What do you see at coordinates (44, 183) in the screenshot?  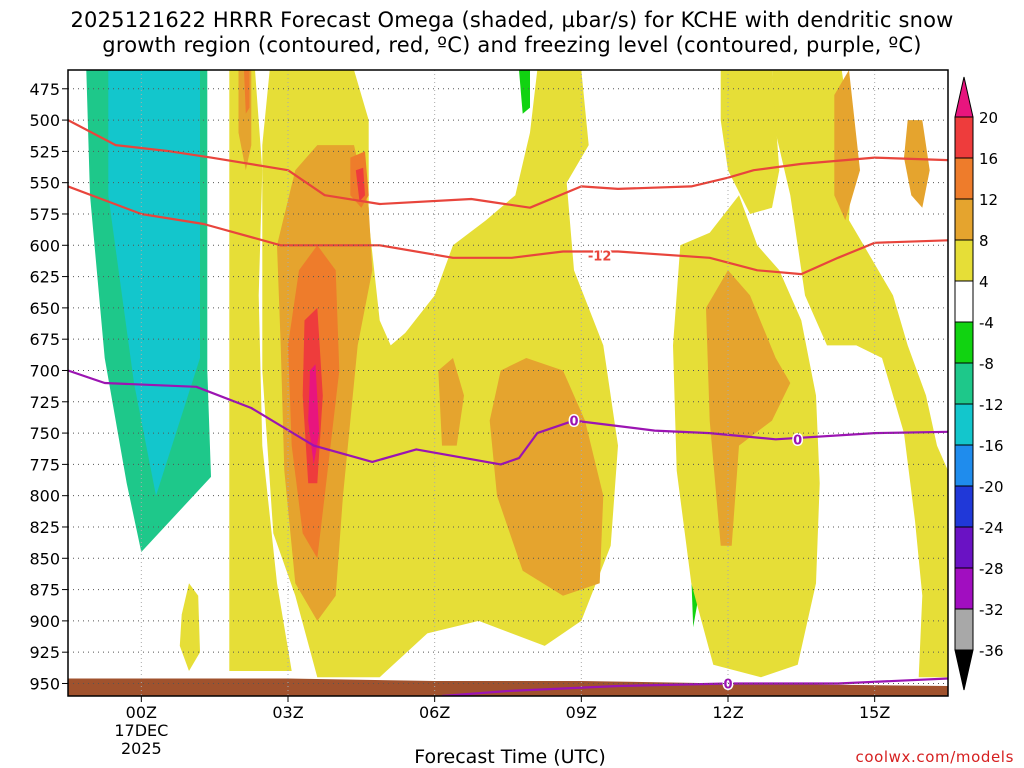 I see `y-tick-label-550: 550` at bounding box center [44, 183].